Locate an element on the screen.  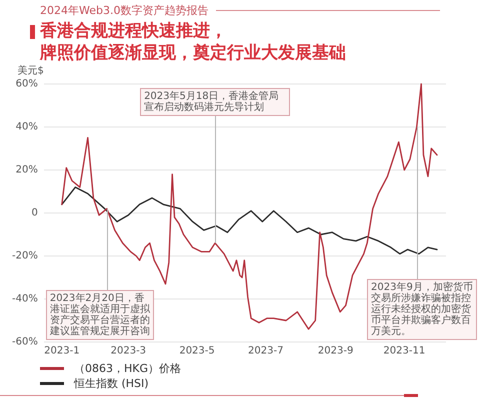
y-tick-label: 40% is located at coordinates (27, 127).